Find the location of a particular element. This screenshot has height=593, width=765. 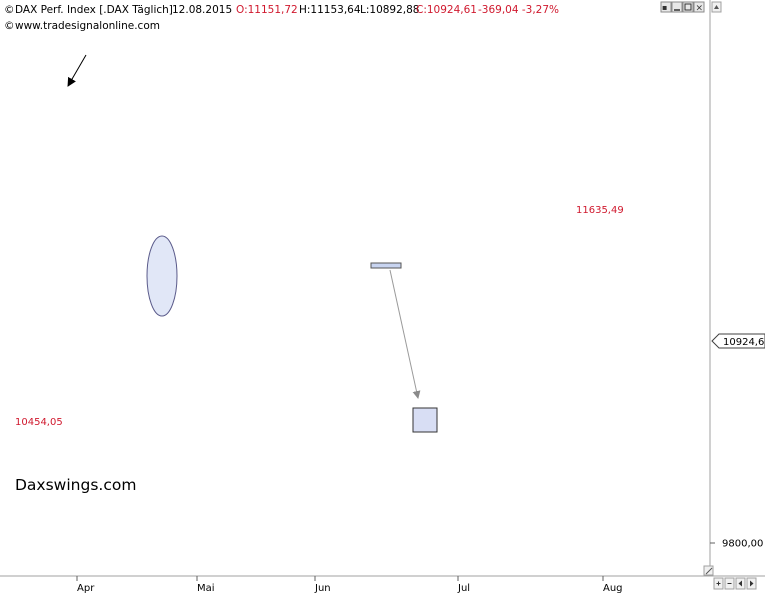

window-buttons: ▪ × is located at coordinates (682, 7).